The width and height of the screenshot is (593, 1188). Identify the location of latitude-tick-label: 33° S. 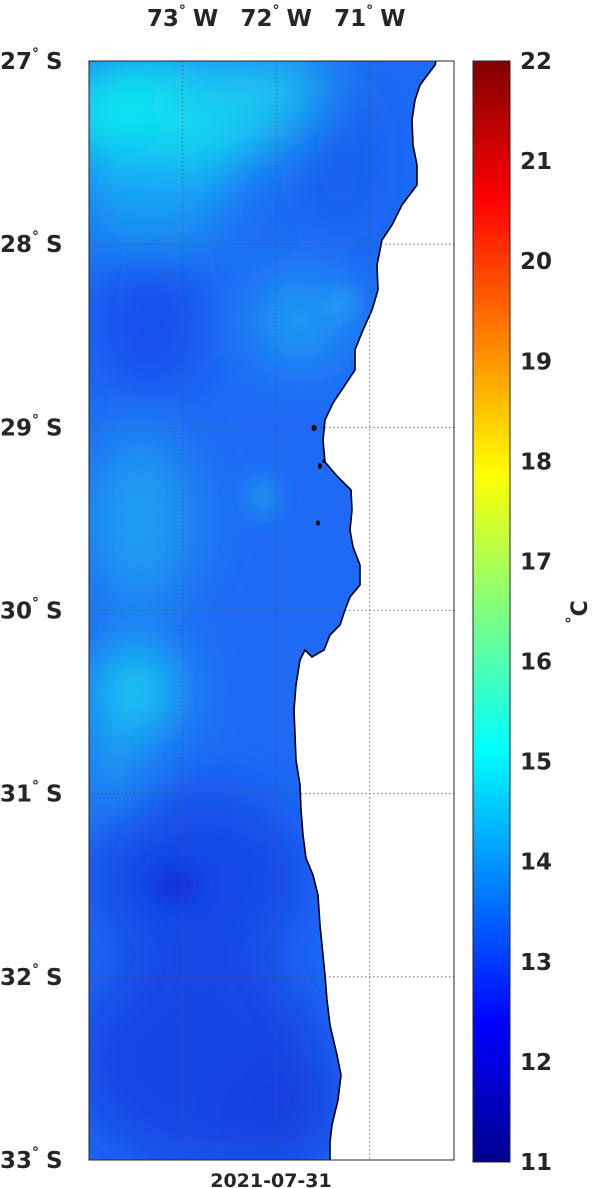
(31, 1159).